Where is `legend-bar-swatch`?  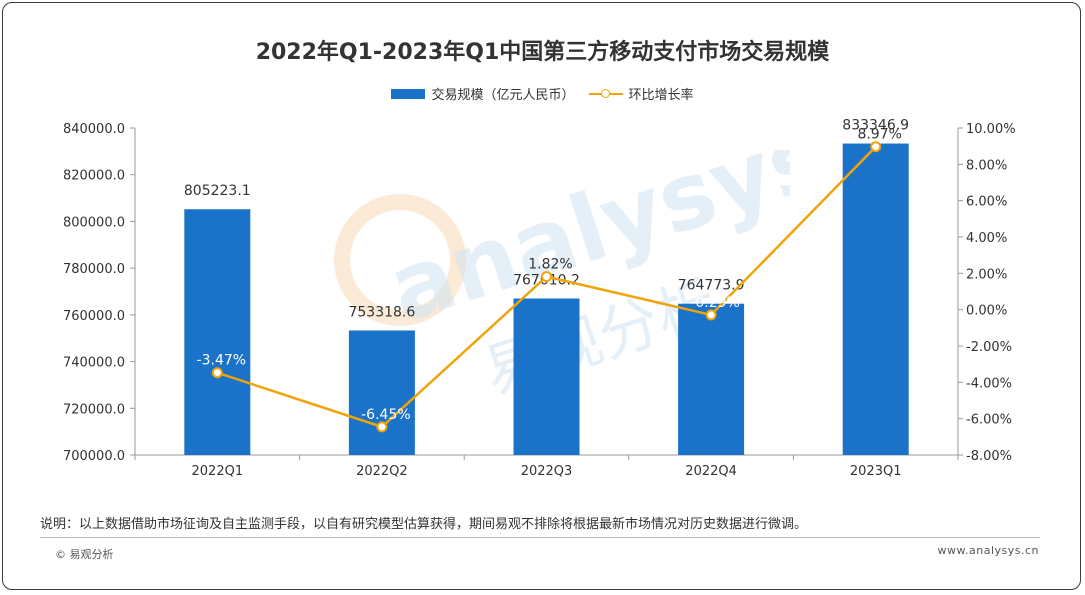
legend-bar-swatch is located at coordinates (408, 93).